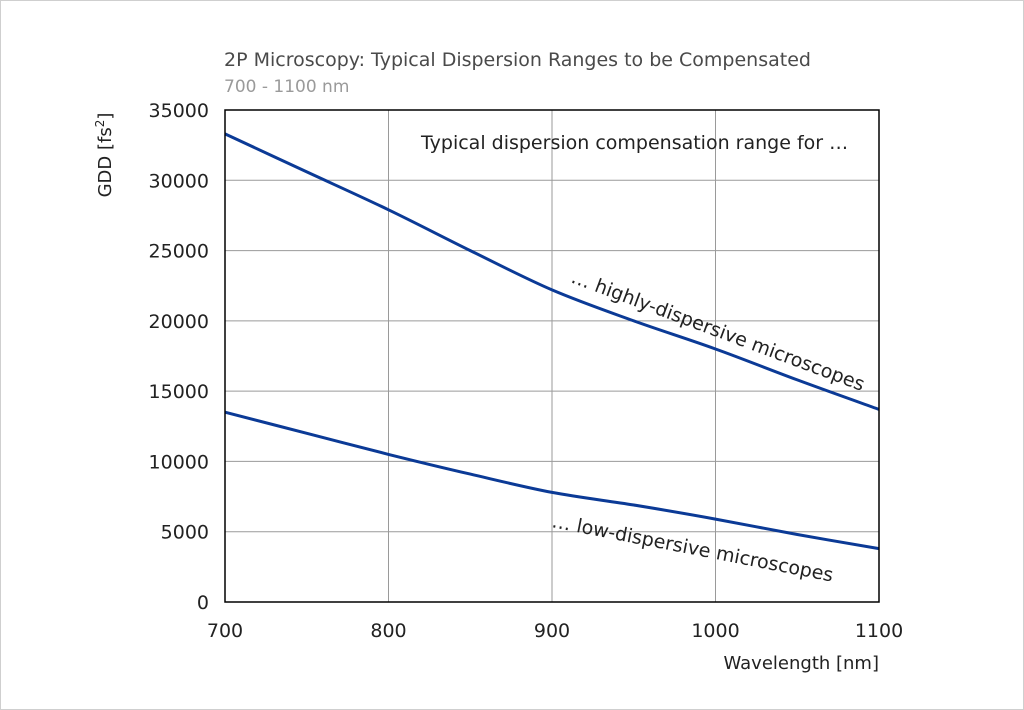 This screenshot has width=1024, height=710. Describe the element at coordinates (388, 631) in the screenshot. I see `x-tick-label: 800` at that location.